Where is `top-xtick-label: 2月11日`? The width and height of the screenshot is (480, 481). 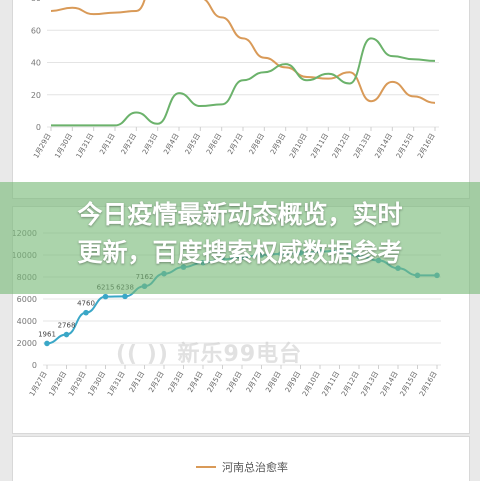 top-xtick-label: 2月11日 is located at coordinates (319, 146).